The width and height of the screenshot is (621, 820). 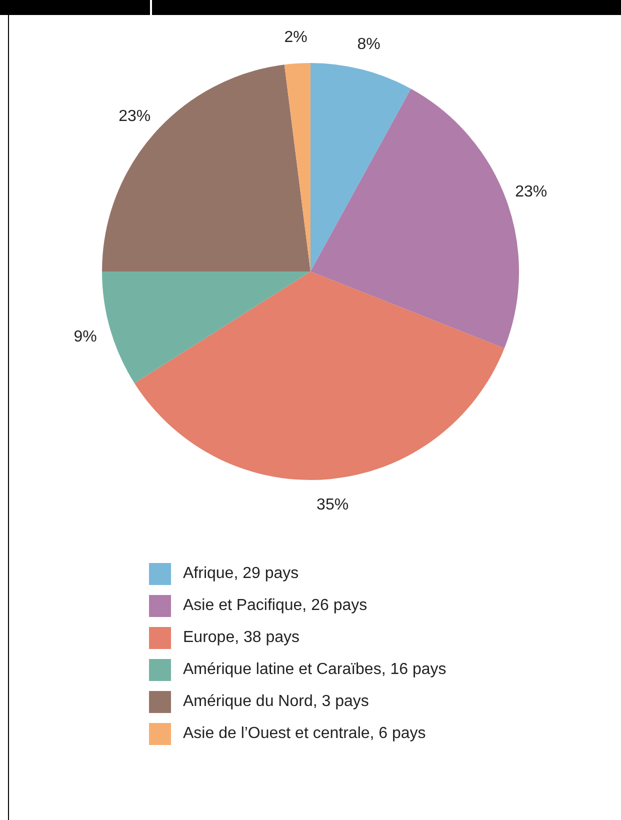 What do you see at coordinates (296, 37) in the screenshot?
I see `data-label: 2%` at bounding box center [296, 37].